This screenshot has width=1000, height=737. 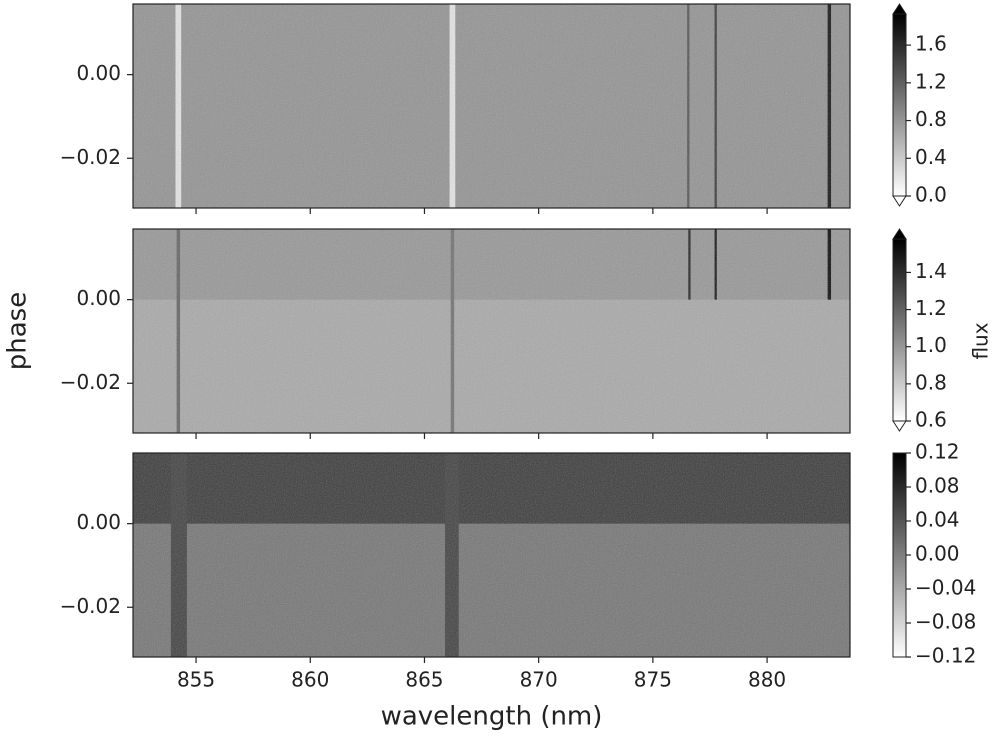 What do you see at coordinates (18, 331) in the screenshot?
I see `y-axis-label: phase` at bounding box center [18, 331].